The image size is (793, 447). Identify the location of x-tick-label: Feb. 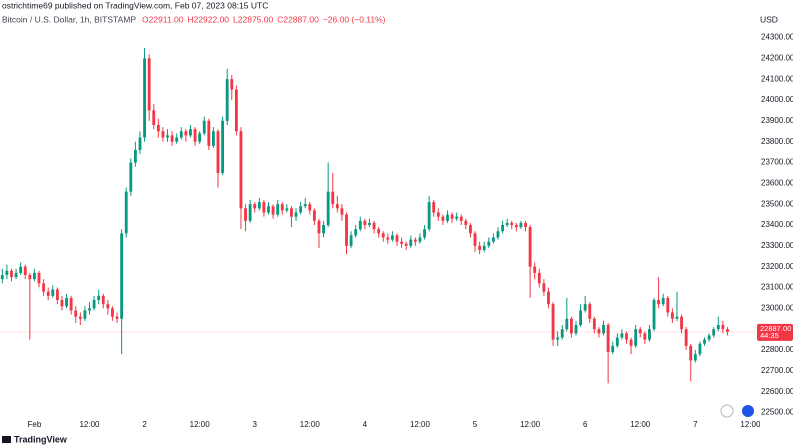
(35, 424).